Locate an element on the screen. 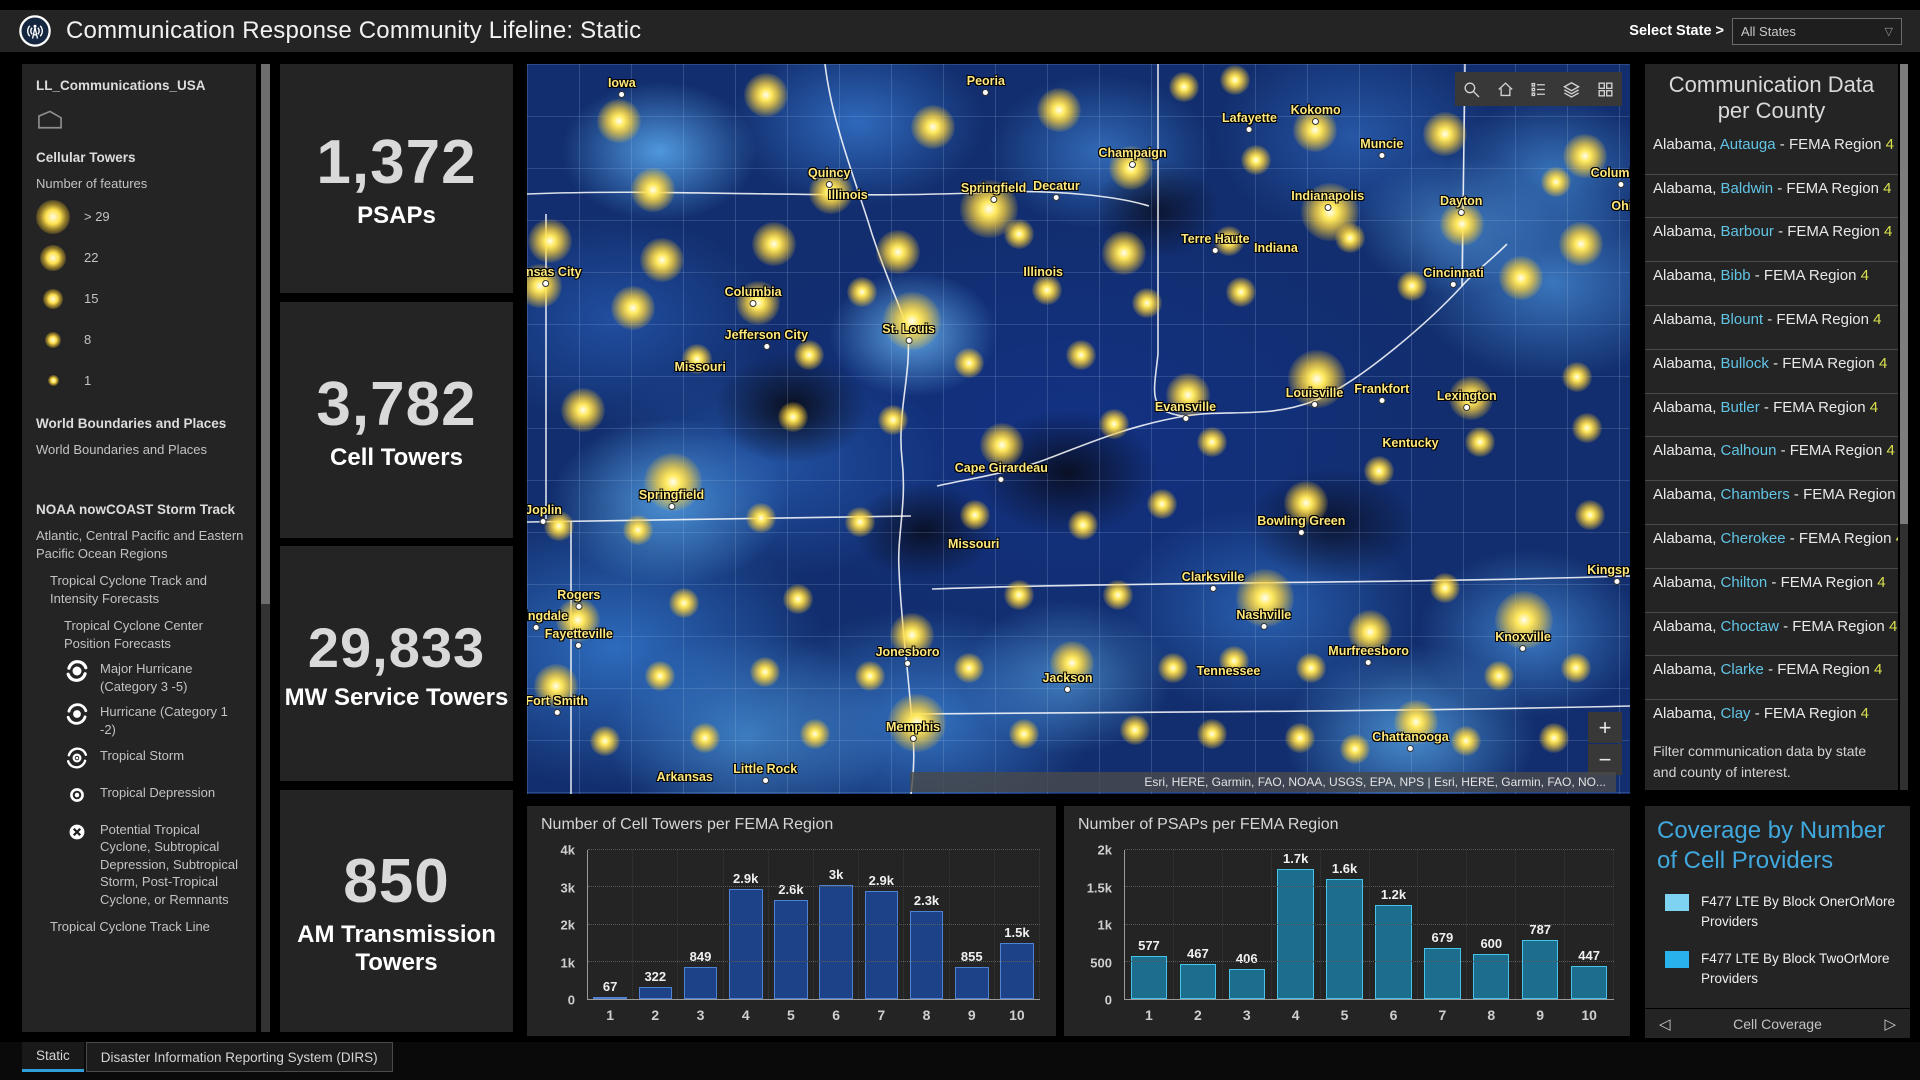  county-list-item: Alabama, Blount - FEMA Region 4 is located at coordinates (1771, 328).